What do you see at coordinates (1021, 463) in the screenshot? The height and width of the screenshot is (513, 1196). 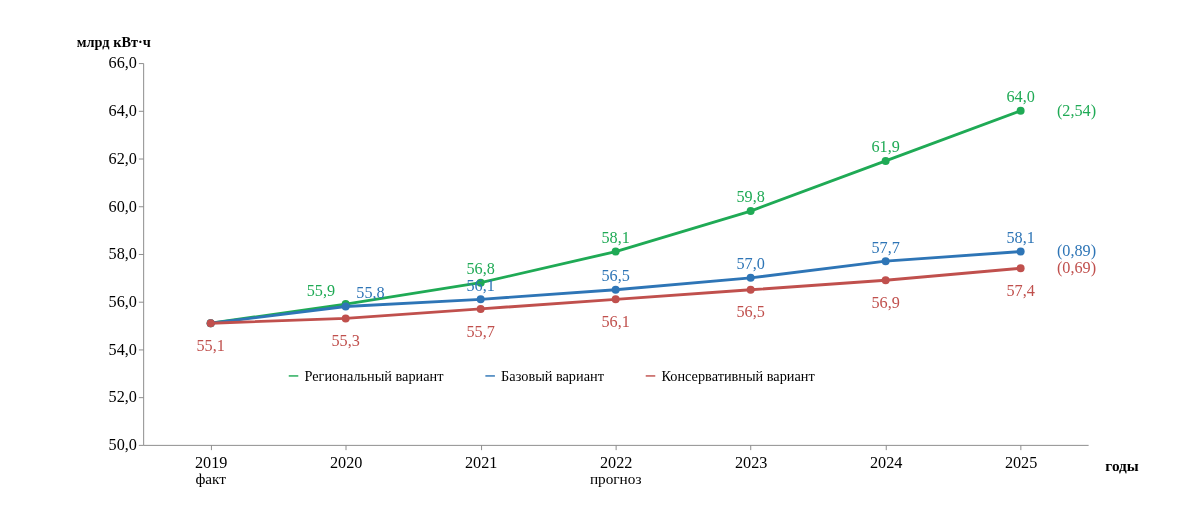 I see `x-tick-label: 2025` at bounding box center [1021, 463].